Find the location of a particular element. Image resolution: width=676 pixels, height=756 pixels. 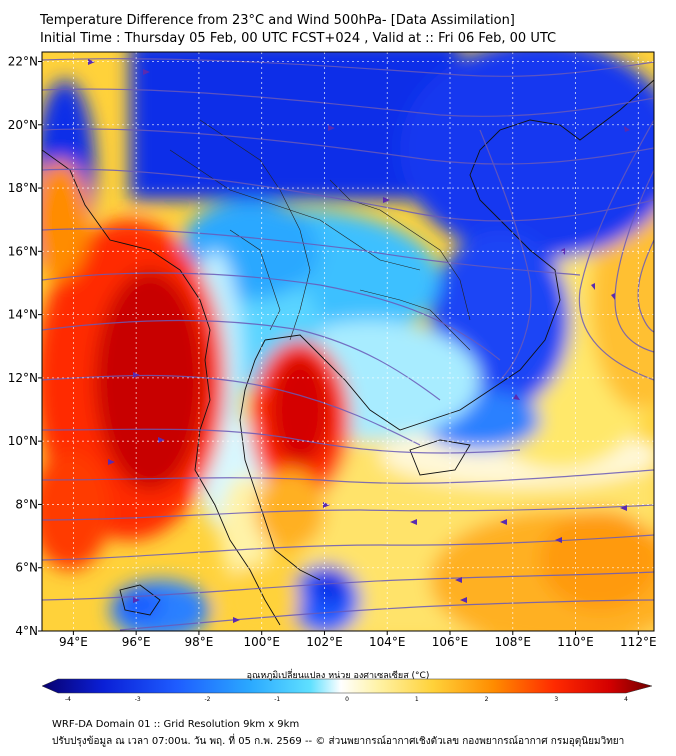

colorbar-tick-label: 0 is located at coordinates (347, 699).